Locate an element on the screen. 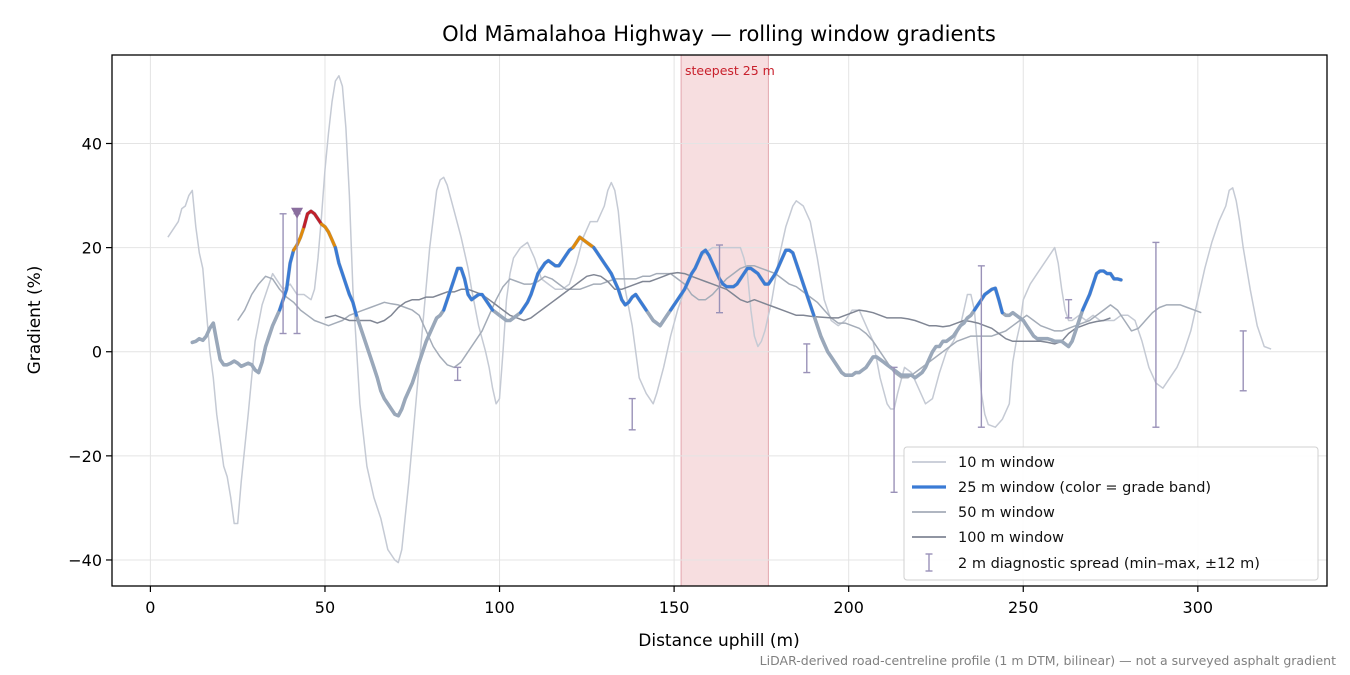 The width and height of the screenshot is (1350, 675). y-tick-label-1: −20 is located at coordinates (85, 456).